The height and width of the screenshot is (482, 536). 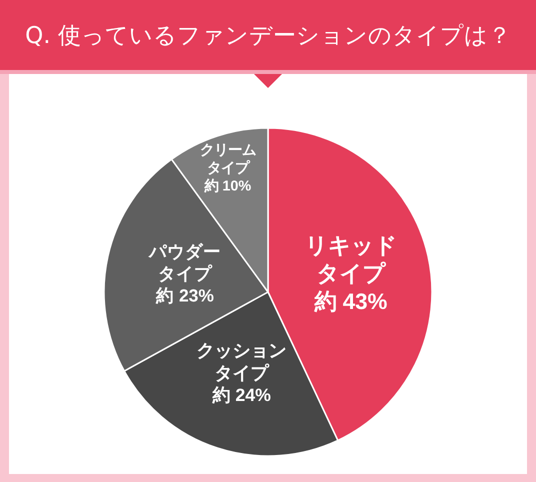 What do you see at coordinates (350, 259) in the screenshot?
I see `slice-label: リキッドタイプ` at bounding box center [350, 259].